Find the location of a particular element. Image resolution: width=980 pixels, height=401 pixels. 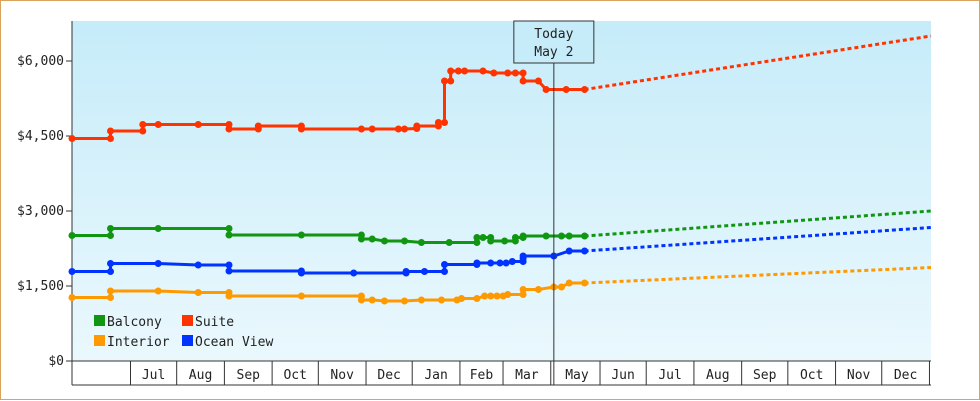

today-marker: Today May 2 is located at coordinates (554, 190).